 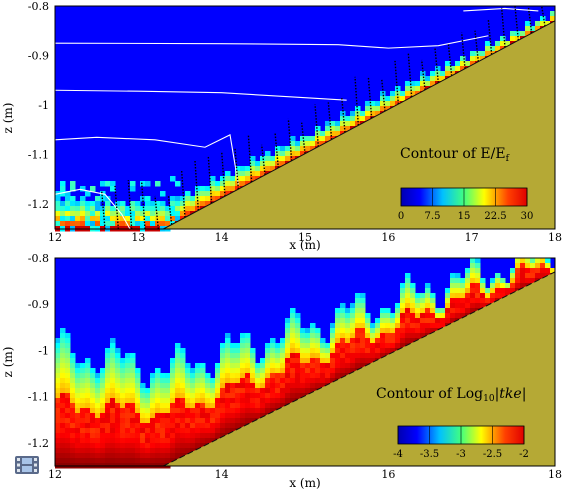 I want to click on y-tick-labels: -0.8-0.9-1-1.1-1.2, so click(x=38, y=351).